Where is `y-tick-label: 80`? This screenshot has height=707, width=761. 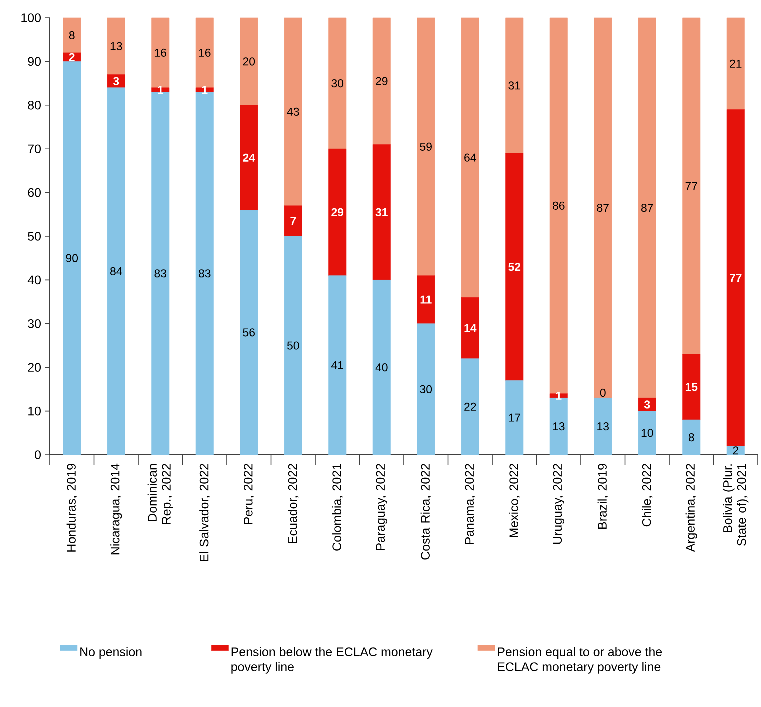
y-tick-label: 80 is located at coordinates (34, 105).